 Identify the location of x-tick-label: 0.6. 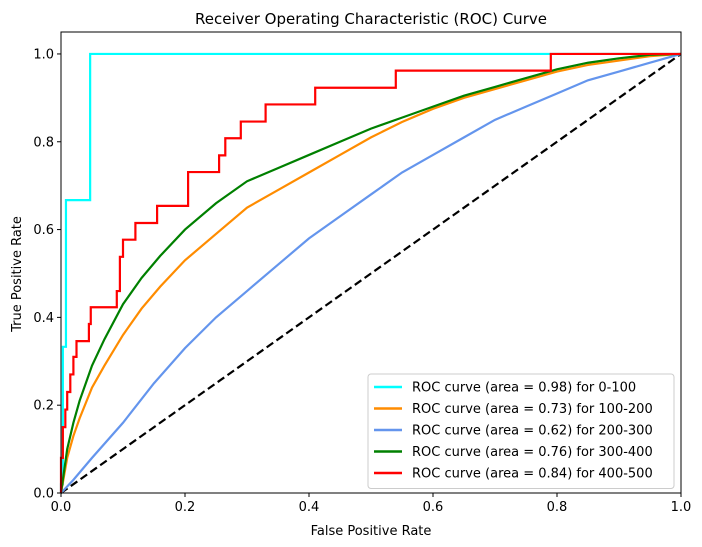
(433, 507).